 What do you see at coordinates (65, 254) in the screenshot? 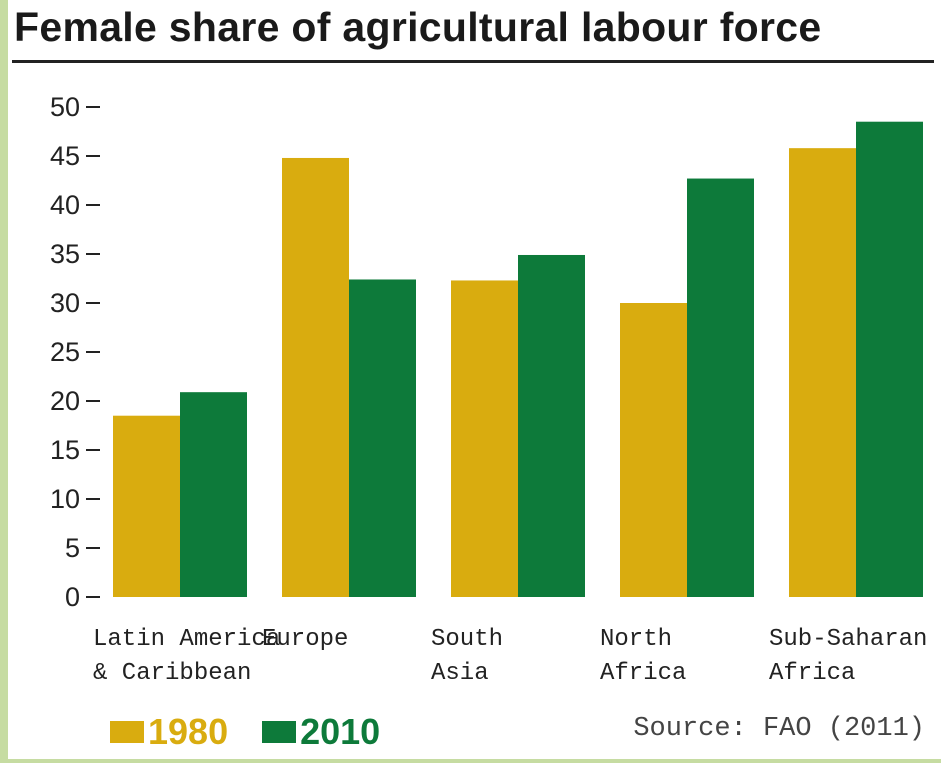
I see `y-tick-label-35: 35` at bounding box center [65, 254].